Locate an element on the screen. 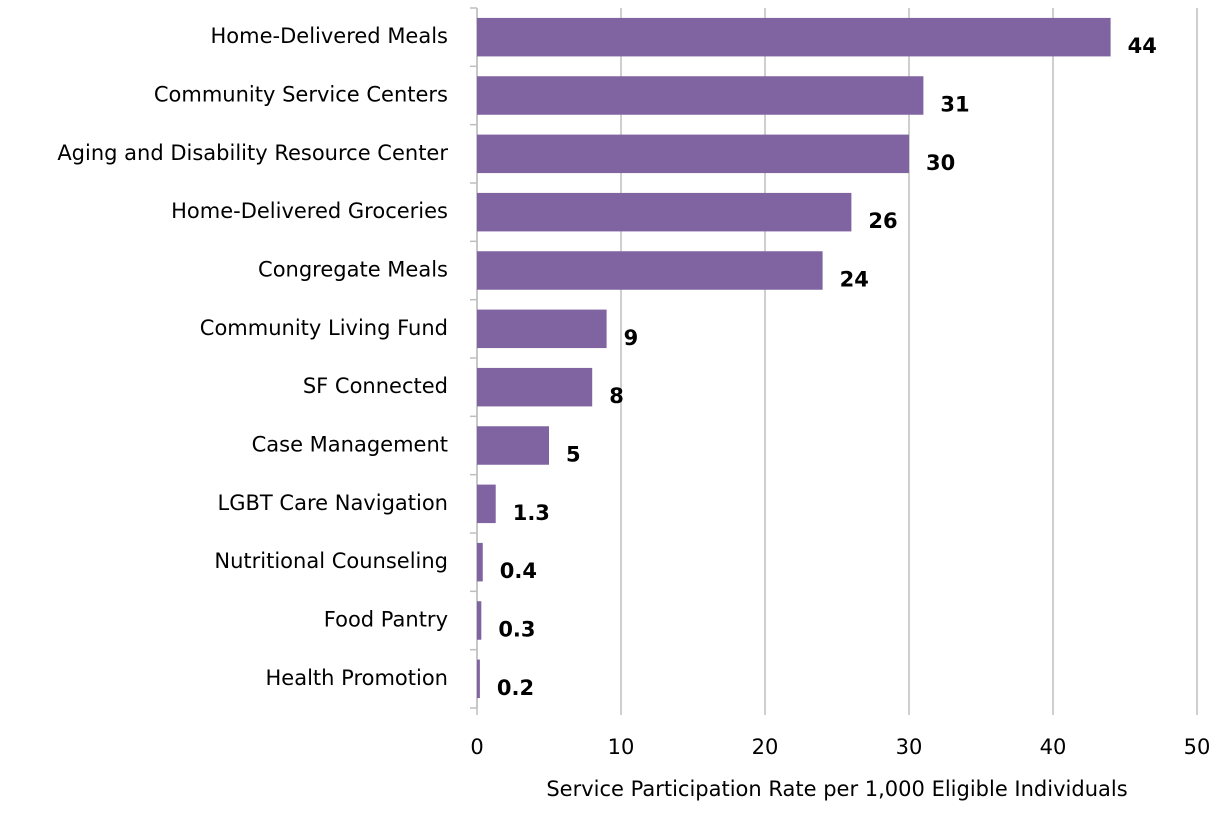 The width and height of the screenshot is (1221, 831). value-label: 0.3 is located at coordinates (516, 630).